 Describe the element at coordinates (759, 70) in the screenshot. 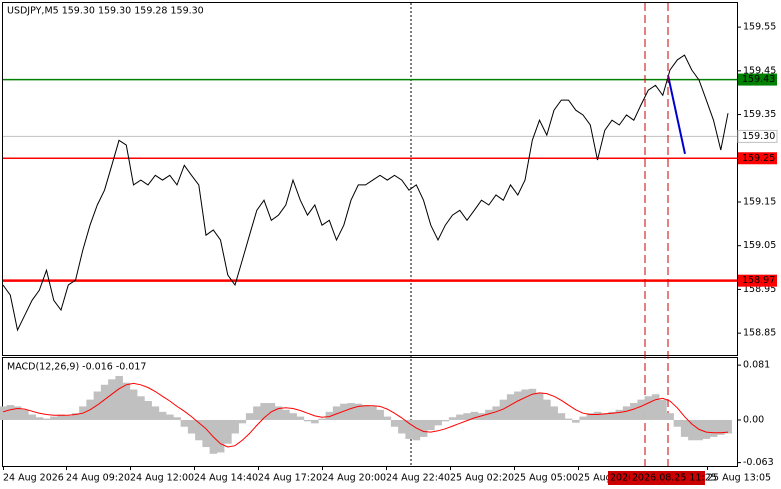

I see `y-tick-label: 159.45` at that location.